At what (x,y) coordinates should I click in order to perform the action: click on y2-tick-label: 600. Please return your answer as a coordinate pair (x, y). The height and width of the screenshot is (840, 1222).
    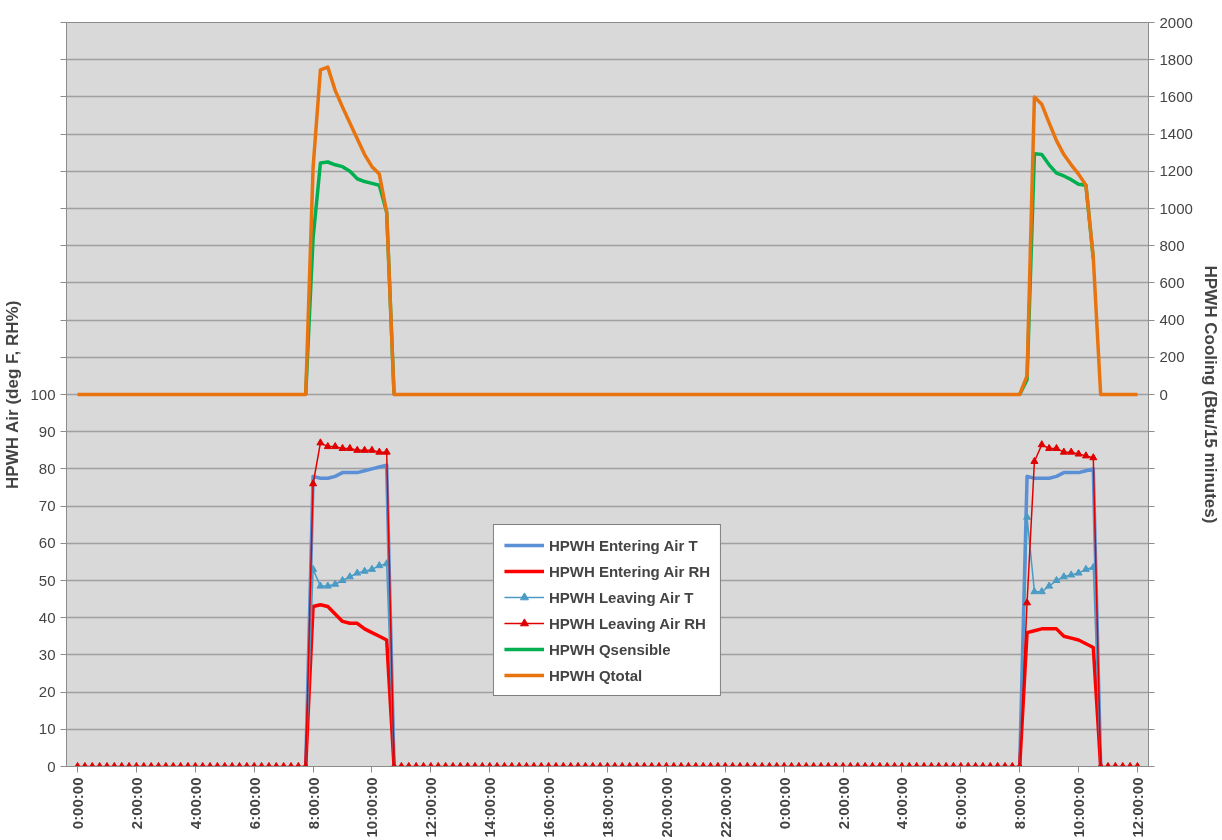
    Looking at the image, I should click on (1172, 282).